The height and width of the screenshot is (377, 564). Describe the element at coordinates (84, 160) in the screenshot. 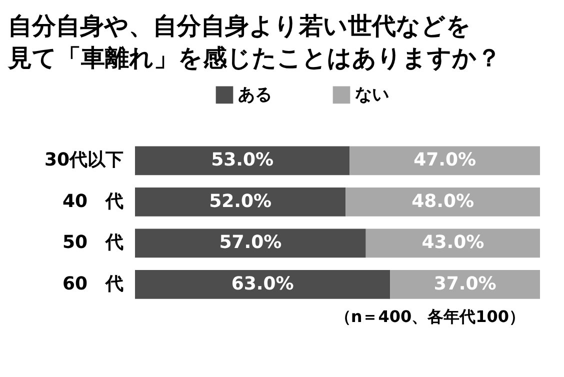

I see `y-tick-label: 30代以下` at that location.